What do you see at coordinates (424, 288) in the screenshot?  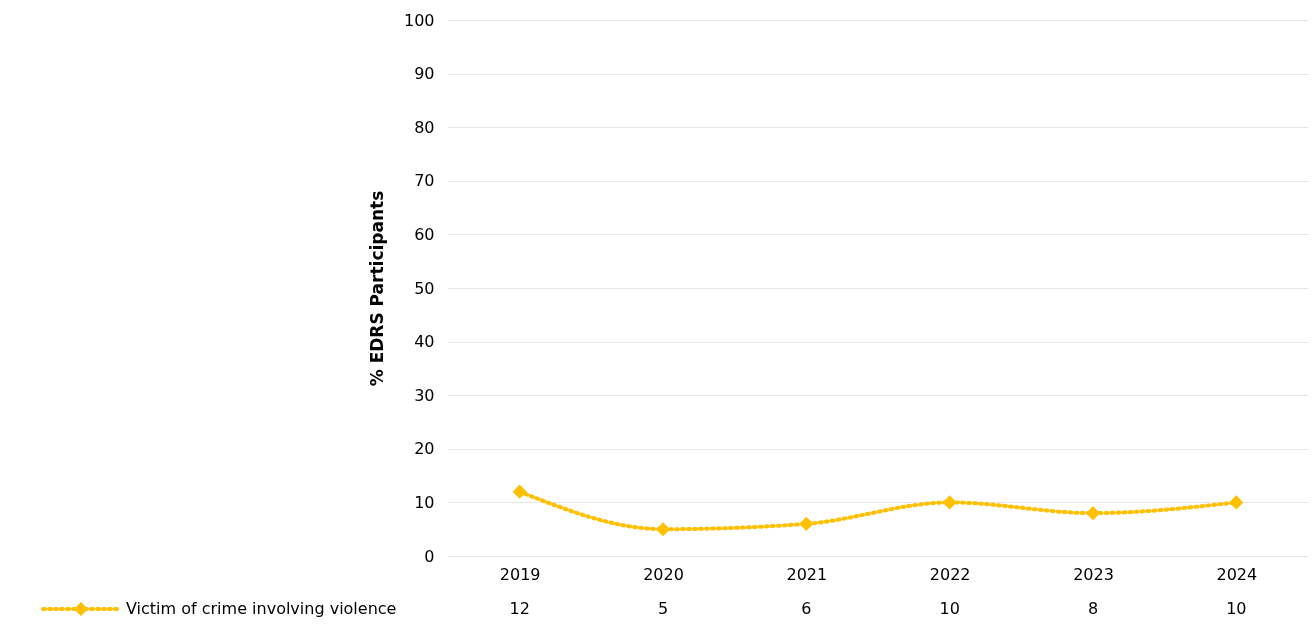 I see `y-tick-label: 50` at bounding box center [424, 288].